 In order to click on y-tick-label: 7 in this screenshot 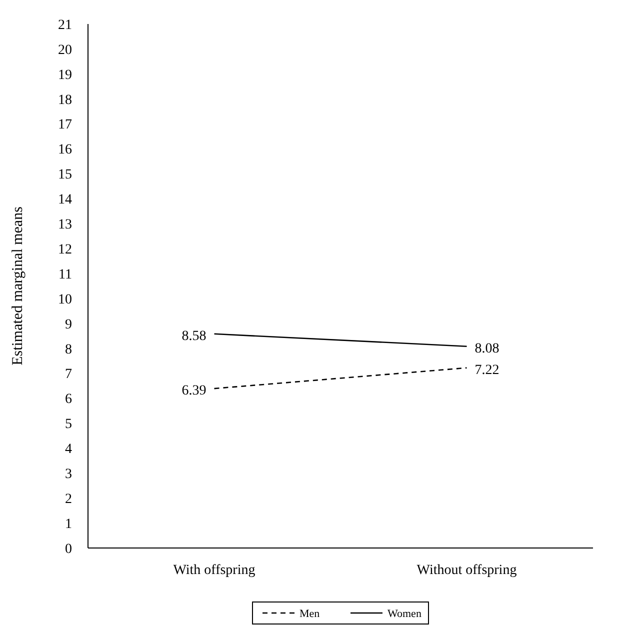, I will do `click(68, 374)`.